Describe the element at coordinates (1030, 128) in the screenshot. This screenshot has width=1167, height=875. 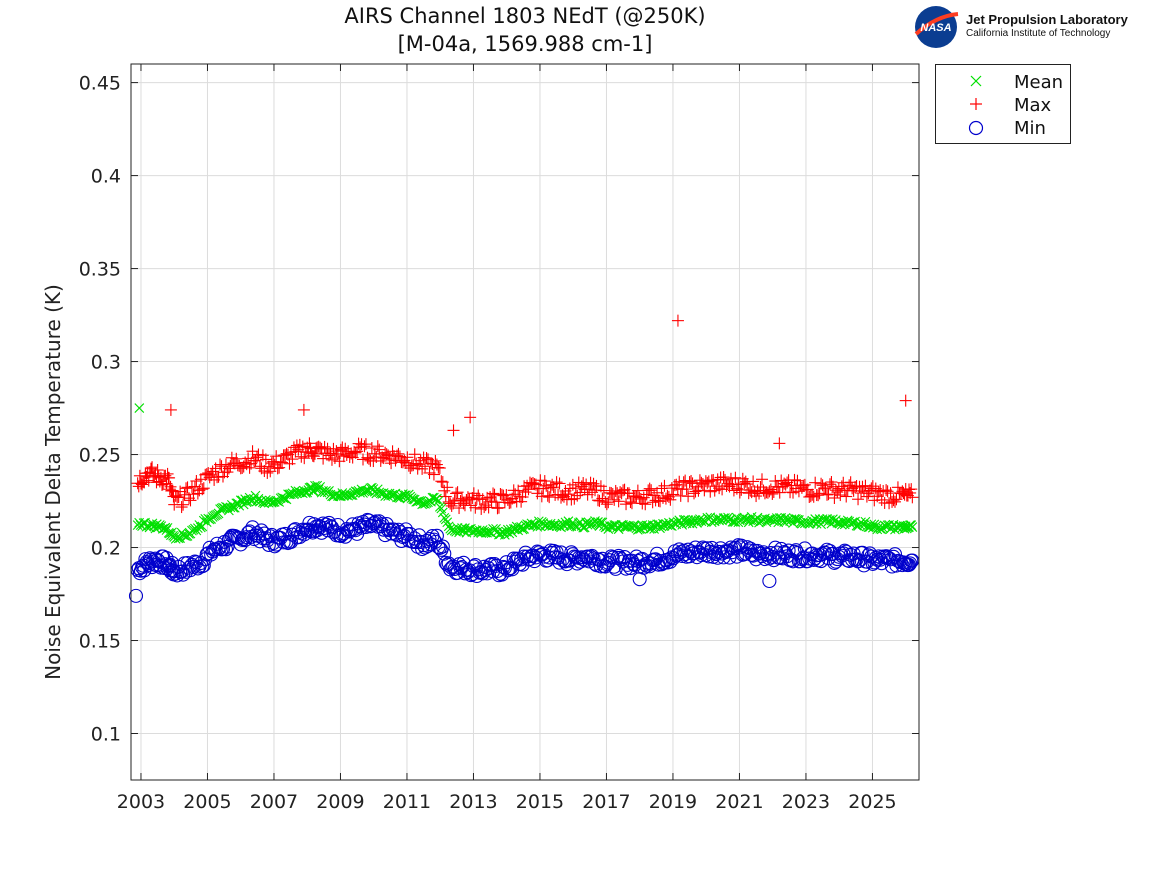
I see `legend-label-min: Min` at that location.